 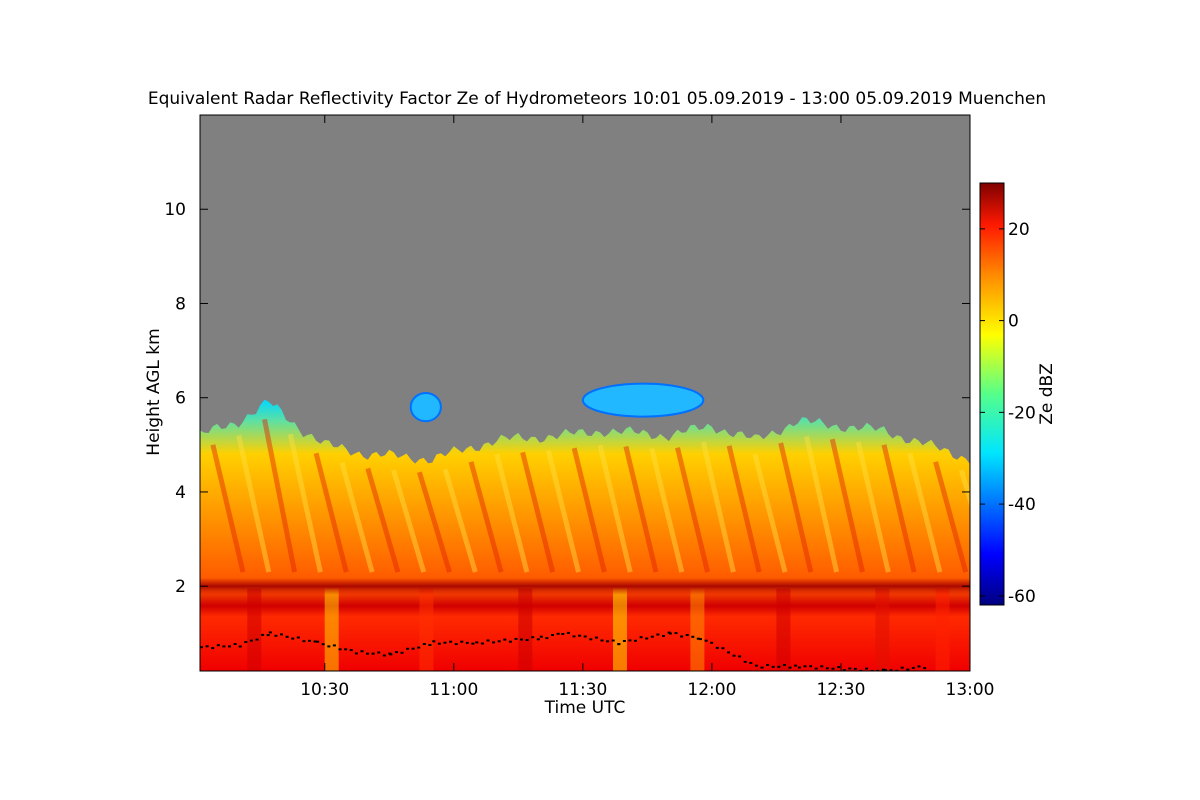 I want to click on x-tick-label: 12:30, so click(x=840, y=690).